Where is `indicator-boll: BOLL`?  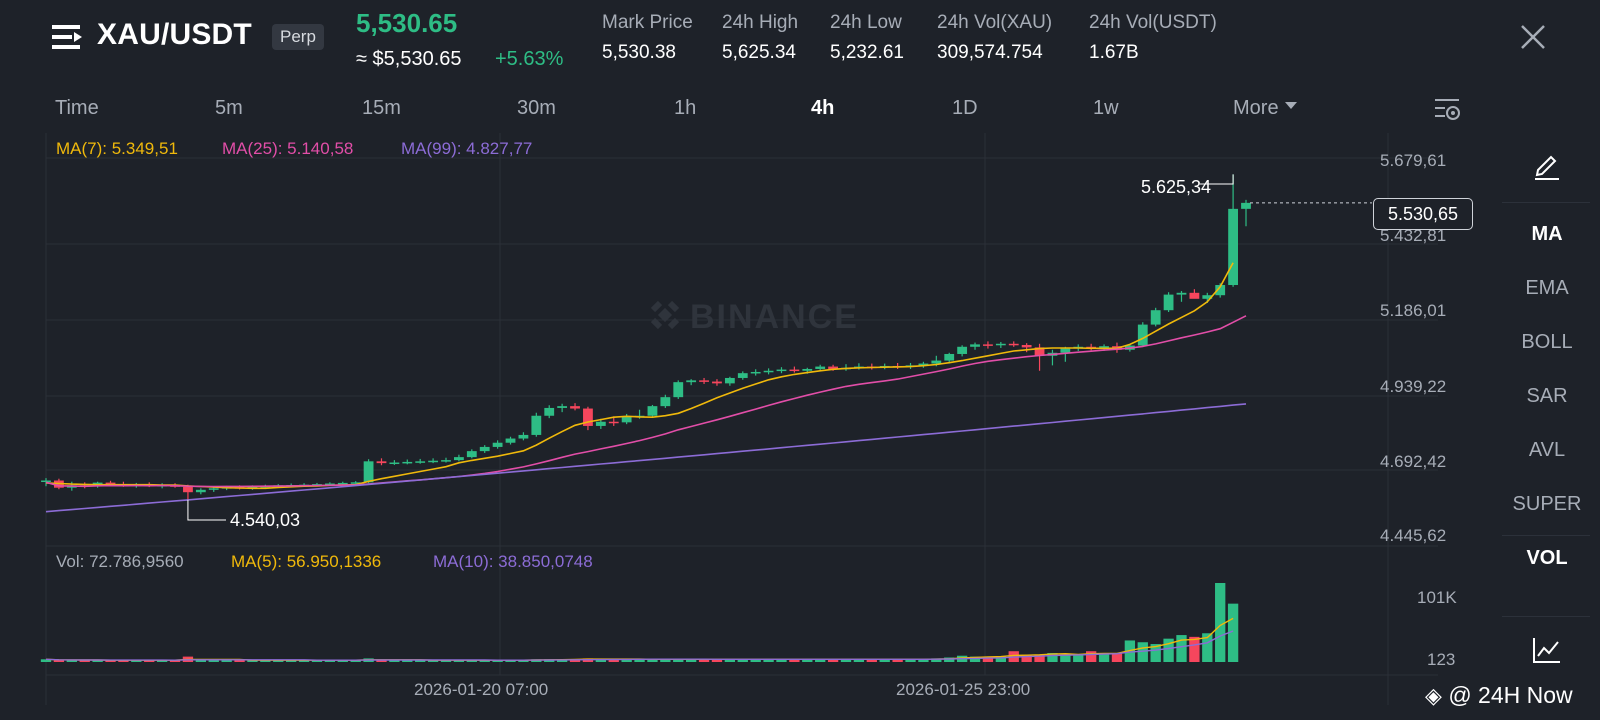 indicator-boll: BOLL is located at coordinates (1547, 342).